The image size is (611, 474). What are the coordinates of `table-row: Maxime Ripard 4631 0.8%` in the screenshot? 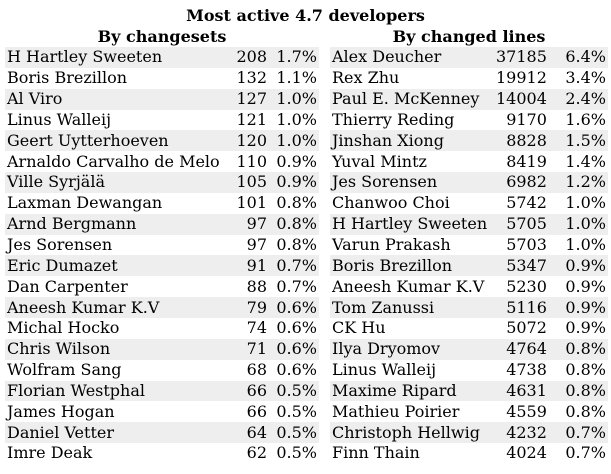 It's located at (469, 391).